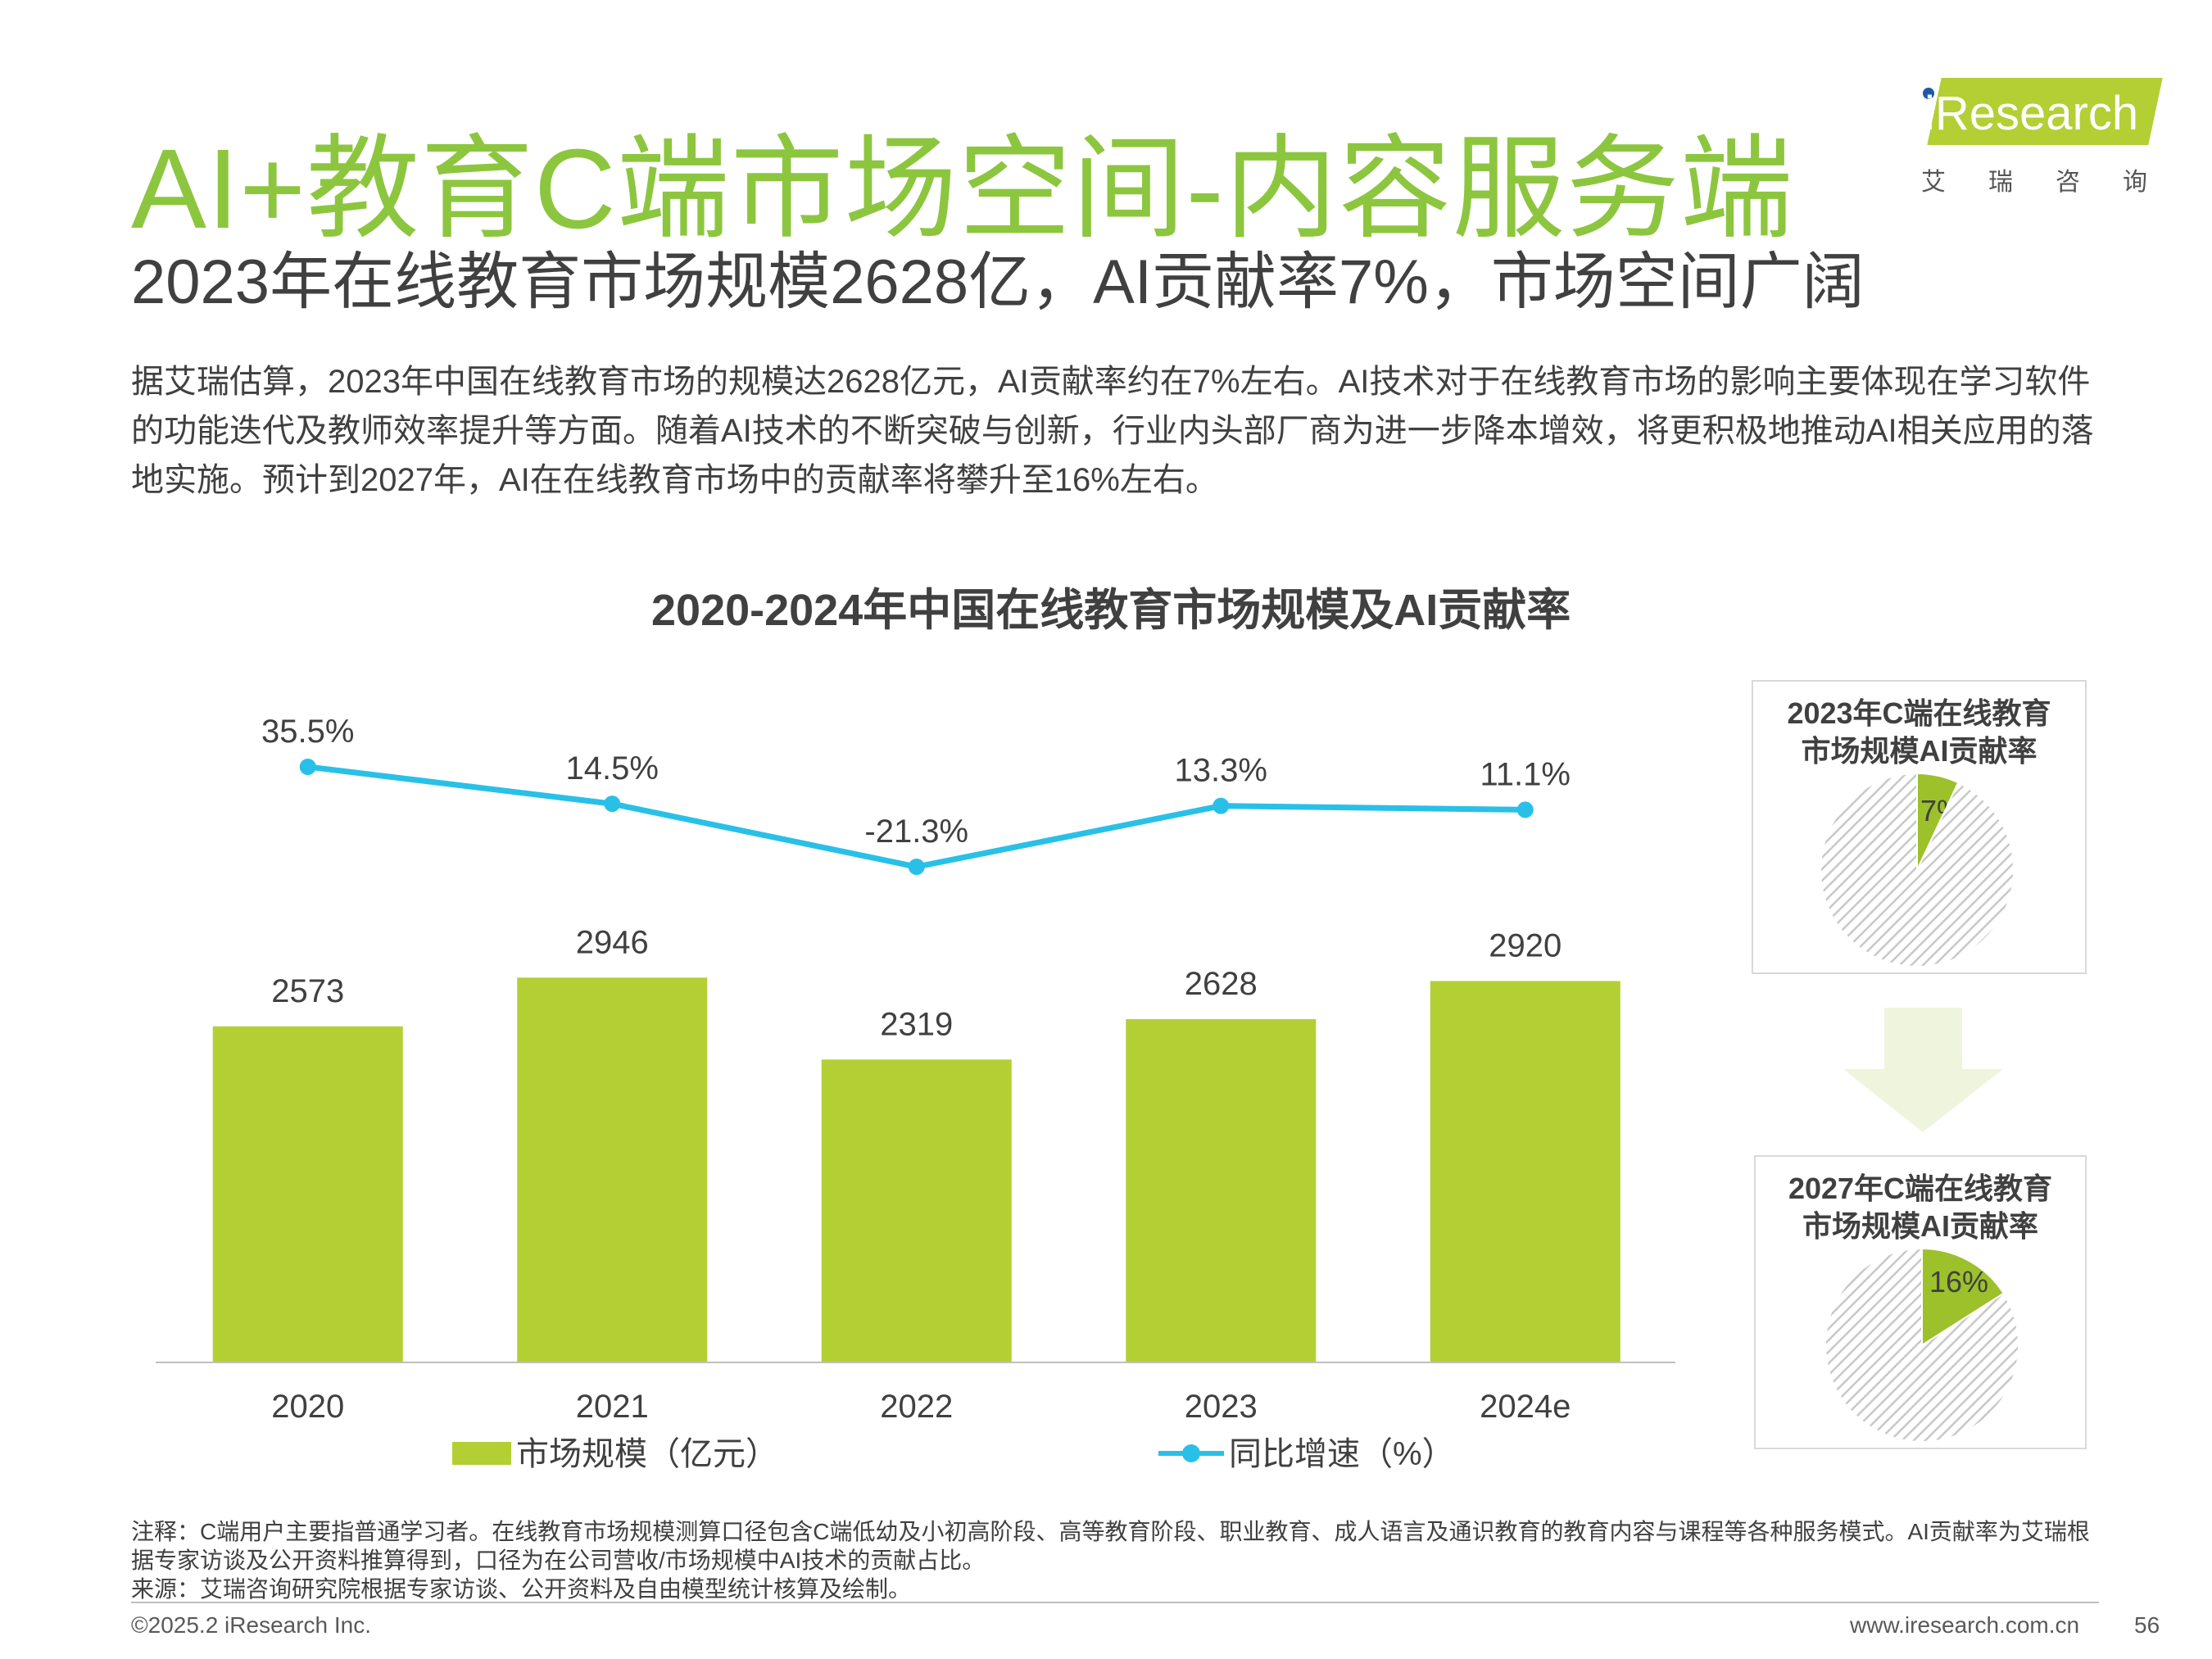 This screenshot has height=1659, width=2212. Describe the element at coordinates (1958, 1282) in the screenshot. I see `pie-slice-label: 16%` at that location.